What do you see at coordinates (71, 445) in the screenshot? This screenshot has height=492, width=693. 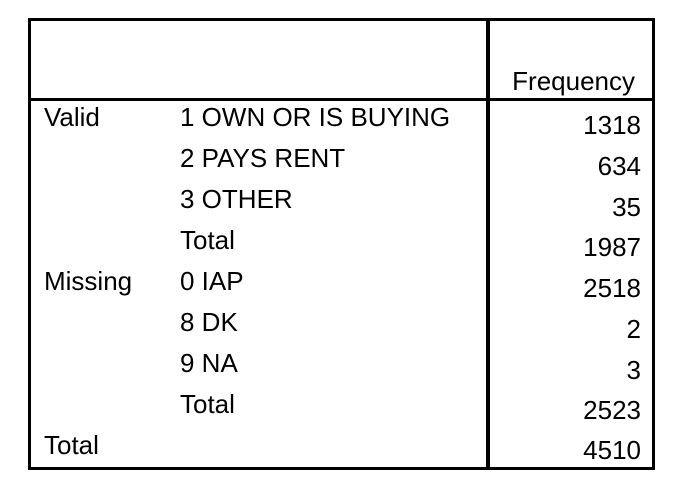 I see `row-group-label: Total` at bounding box center [71, 445].